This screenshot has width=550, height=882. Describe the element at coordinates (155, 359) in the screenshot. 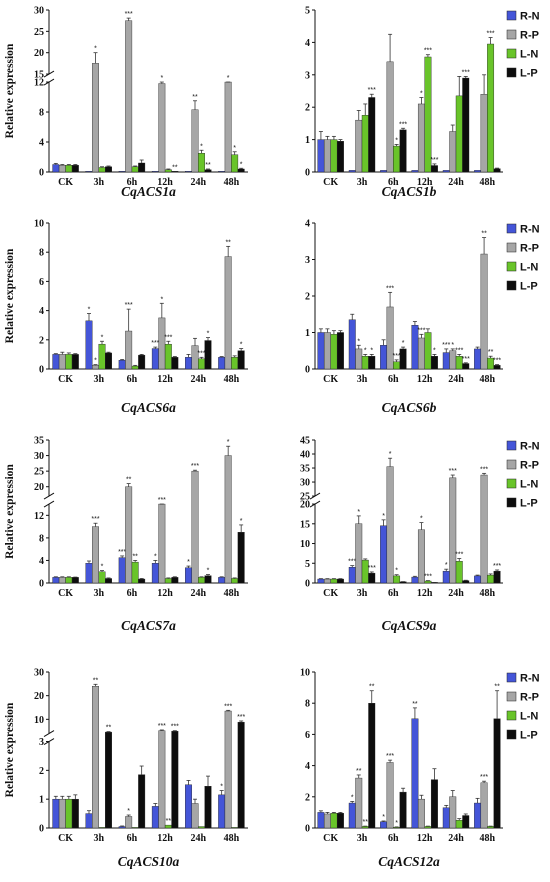

I see `bar-R-N-12h` at that location.